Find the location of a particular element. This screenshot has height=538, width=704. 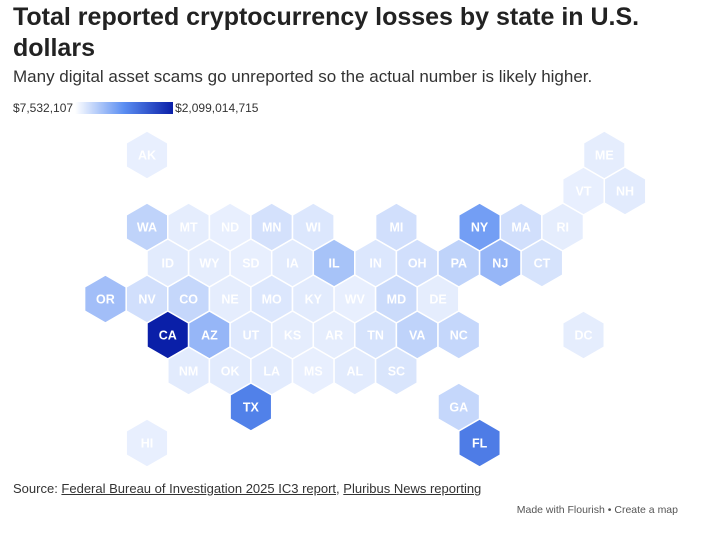

state-tile-md: MD is located at coordinates (396, 299).